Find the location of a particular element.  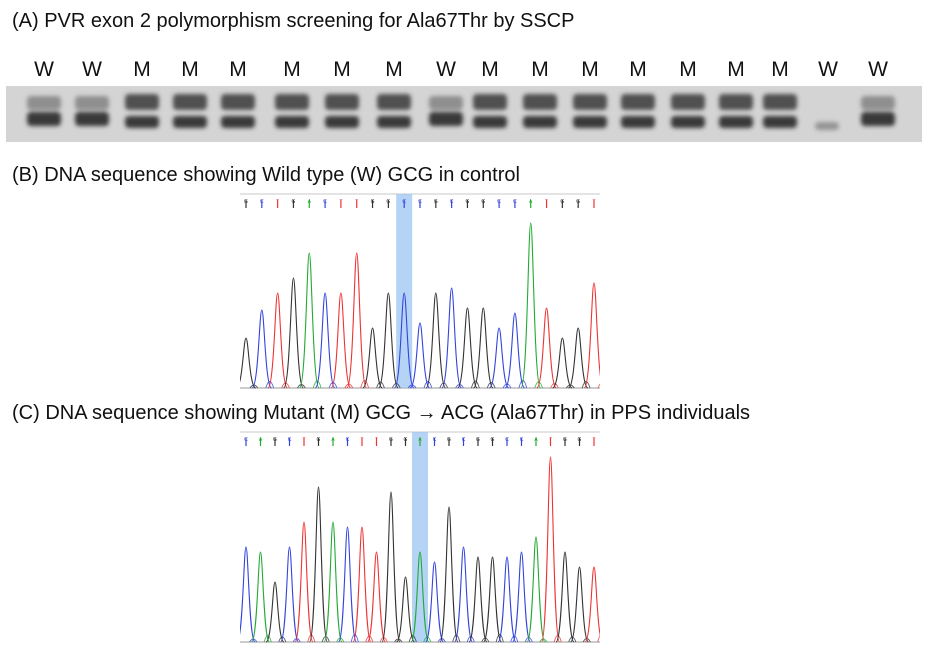

sscp-gel-image is located at coordinates (464, 114).